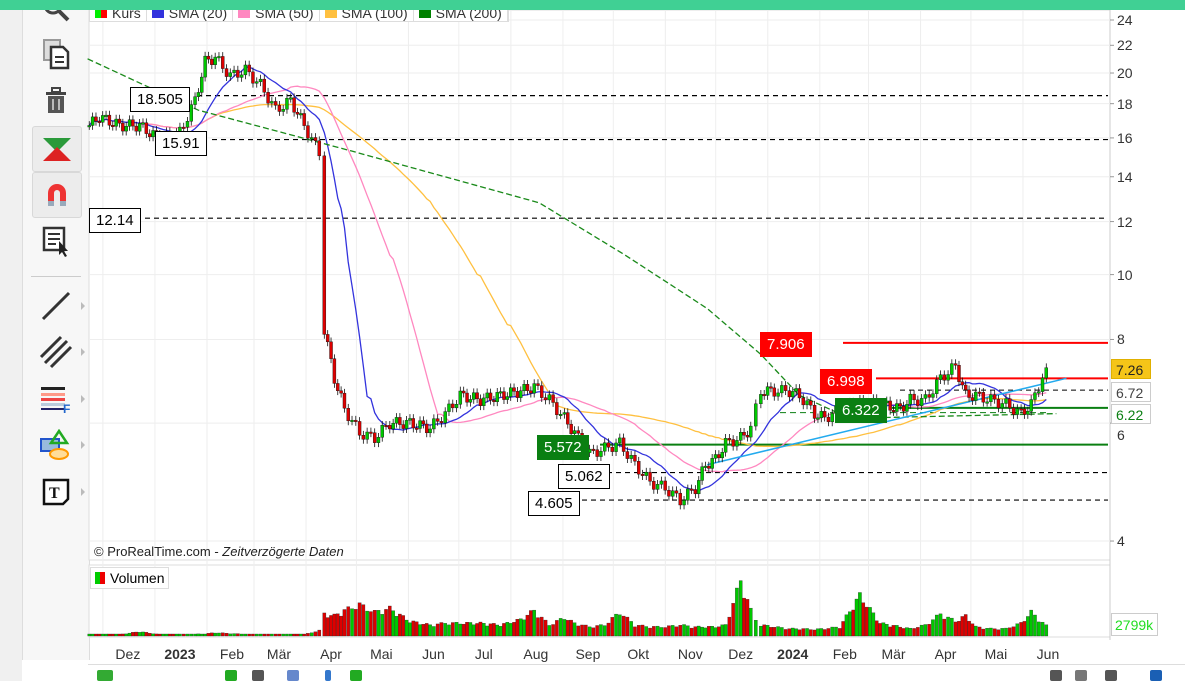 The width and height of the screenshot is (1185, 682). What do you see at coordinates (56, 54) in the screenshot?
I see `copy-icon` at bounding box center [56, 54].